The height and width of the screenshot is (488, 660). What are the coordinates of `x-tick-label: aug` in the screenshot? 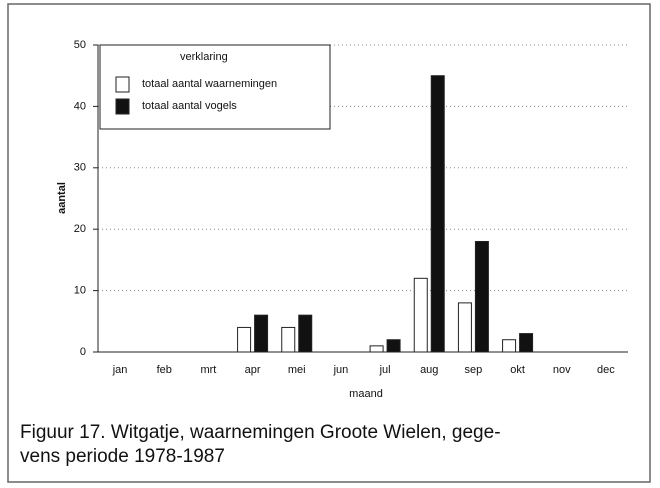 It's located at (429, 370).